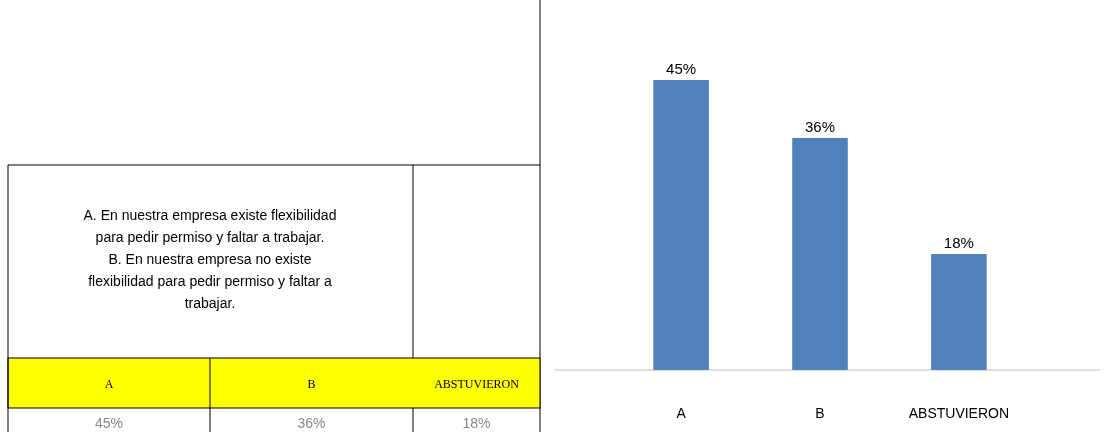  What do you see at coordinates (681, 413) in the screenshot?
I see `x-tick-label: A` at bounding box center [681, 413].